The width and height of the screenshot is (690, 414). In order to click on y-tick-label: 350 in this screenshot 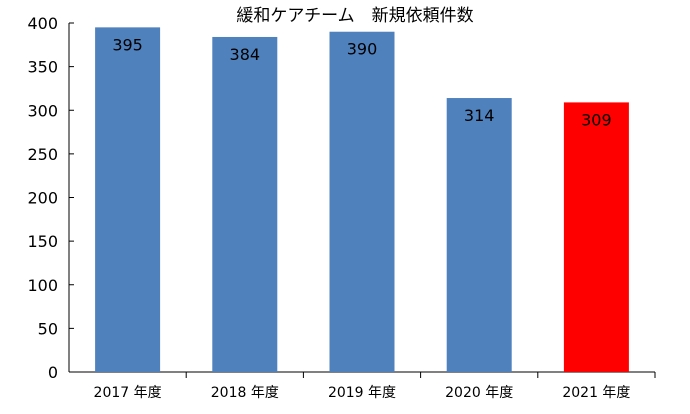, I will do `click(42, 67)`.